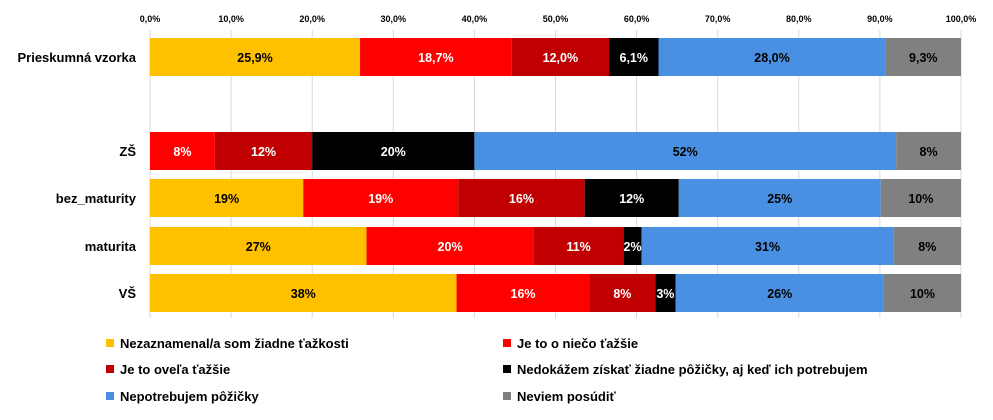  I want to click on data-label: 3%, so click(665, 294).